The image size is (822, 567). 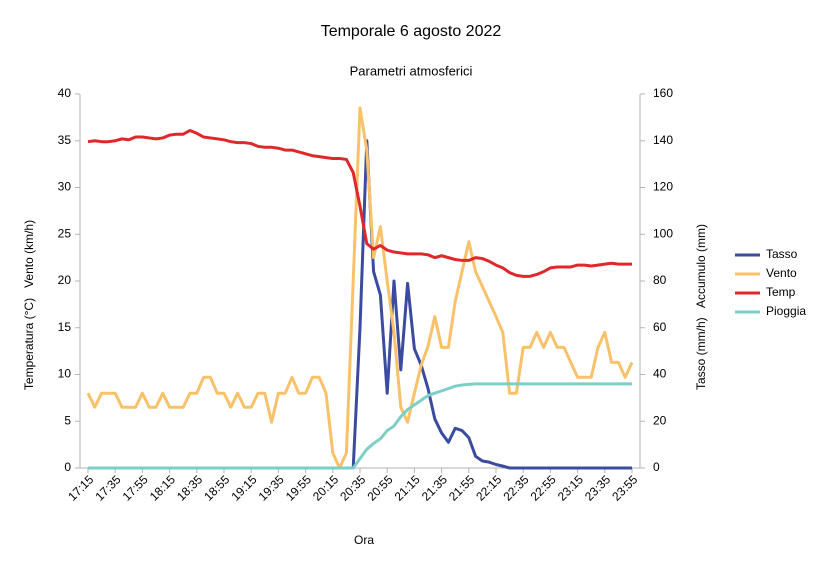 I want to click on y-tick-label: 5, so click(x=67, y=420).